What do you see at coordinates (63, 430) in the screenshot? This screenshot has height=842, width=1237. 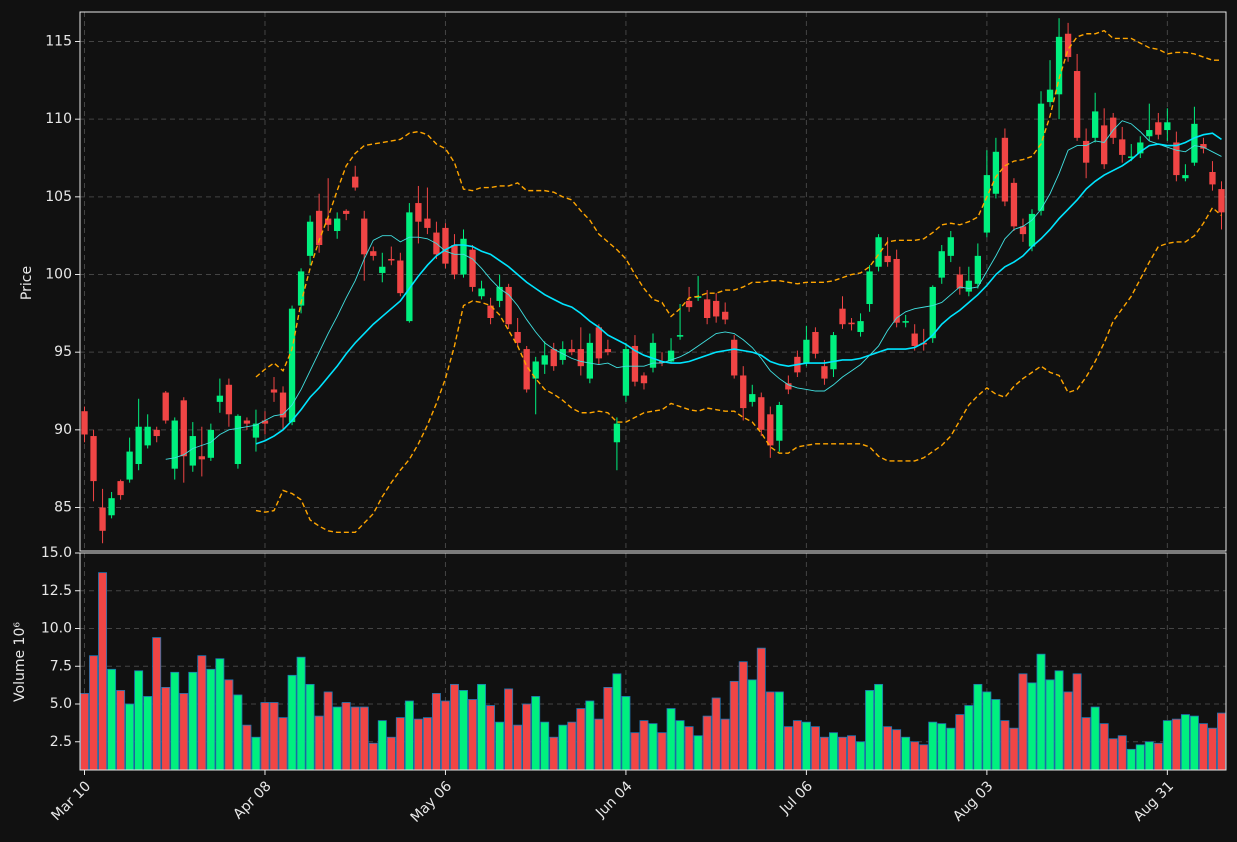 I see `y-tick-label: 90` at bounding box center [63, 430].